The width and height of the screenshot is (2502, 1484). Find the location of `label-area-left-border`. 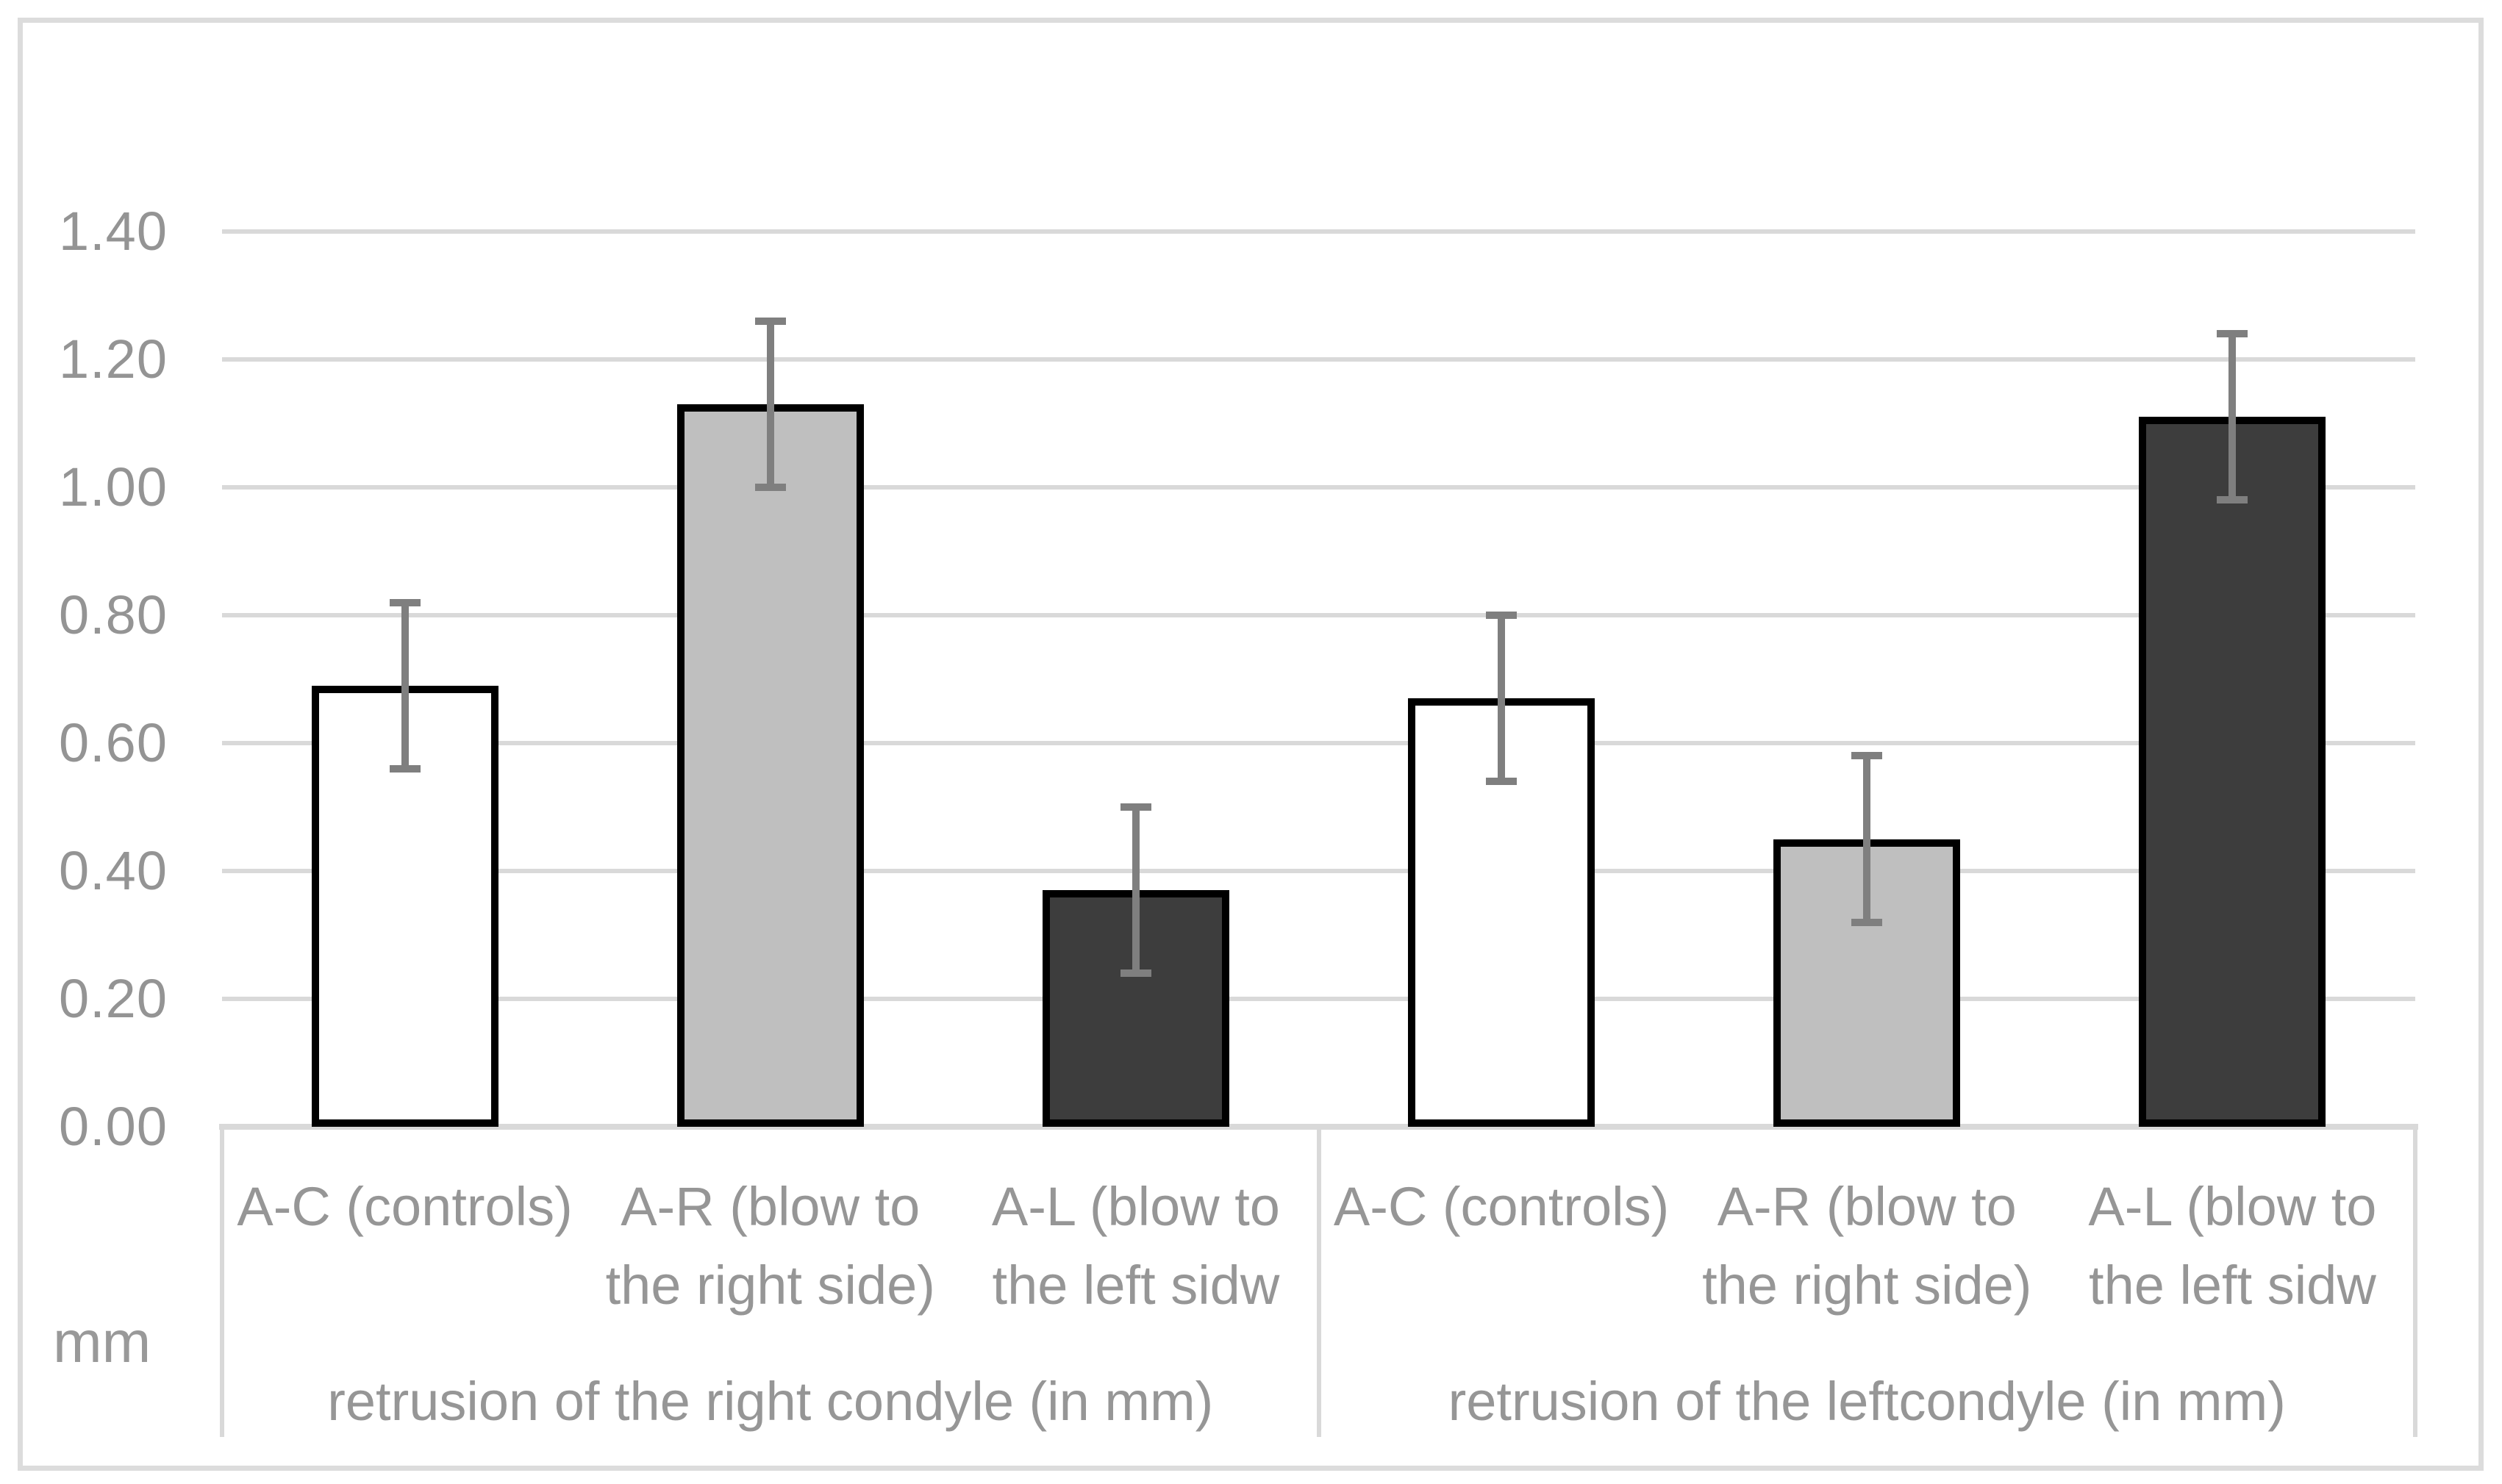

label-area-left-border is located at coordinates (222, 1282).